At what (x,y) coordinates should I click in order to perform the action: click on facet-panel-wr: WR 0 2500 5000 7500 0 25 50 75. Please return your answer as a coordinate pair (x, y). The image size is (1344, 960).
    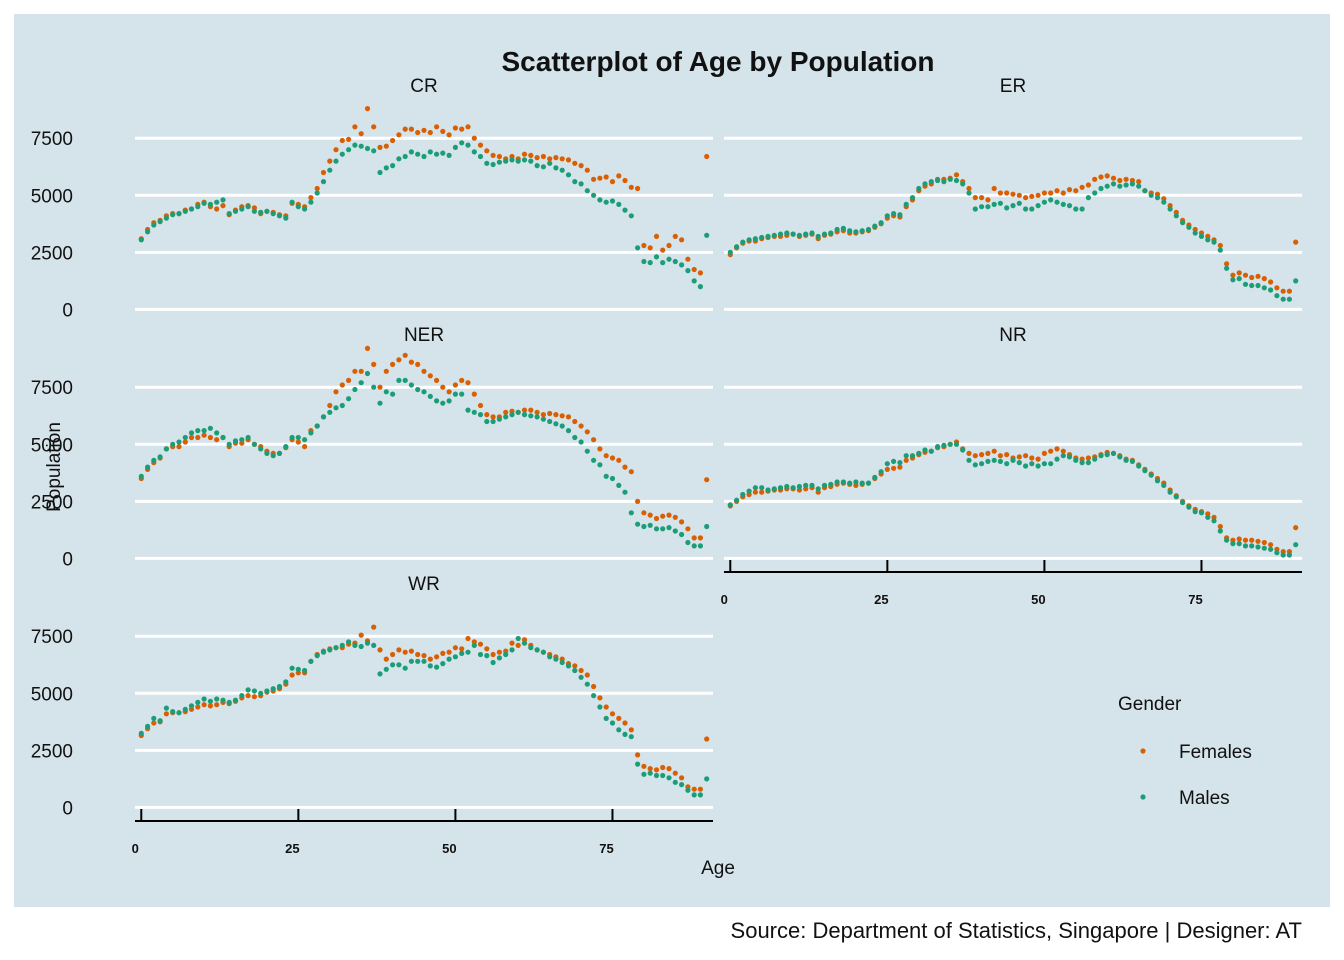
    Looking at the image, I should click on (372, 715).